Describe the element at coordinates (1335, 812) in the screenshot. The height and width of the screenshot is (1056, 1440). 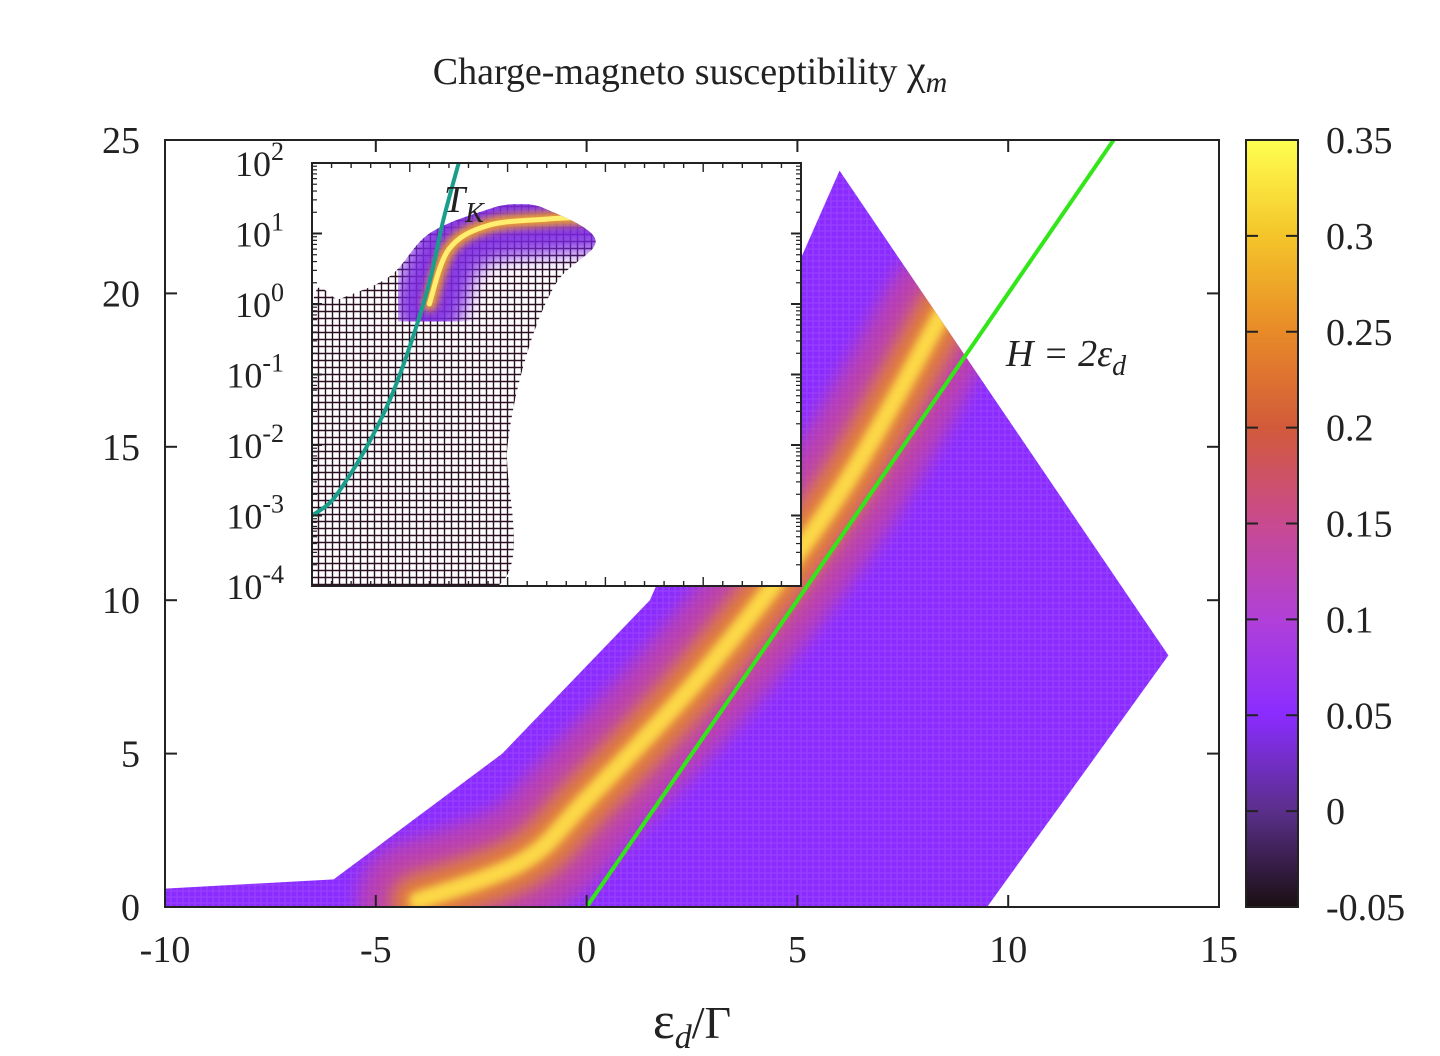
I see `colorbar-tick-label: 0` at that location.